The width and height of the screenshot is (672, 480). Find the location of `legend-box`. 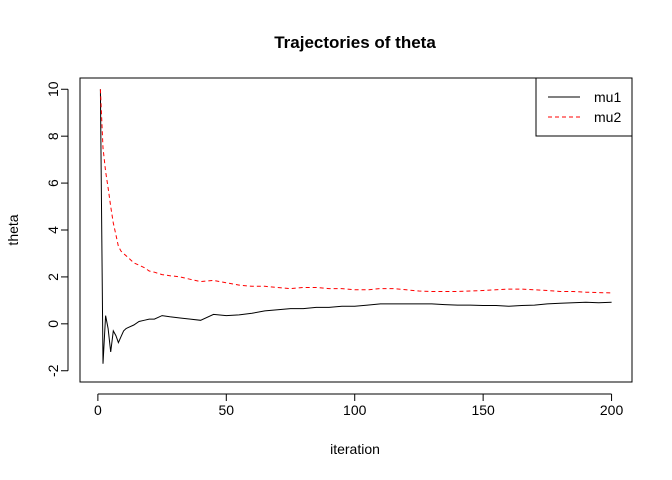

legend-box is located at coordinates (584, 107).